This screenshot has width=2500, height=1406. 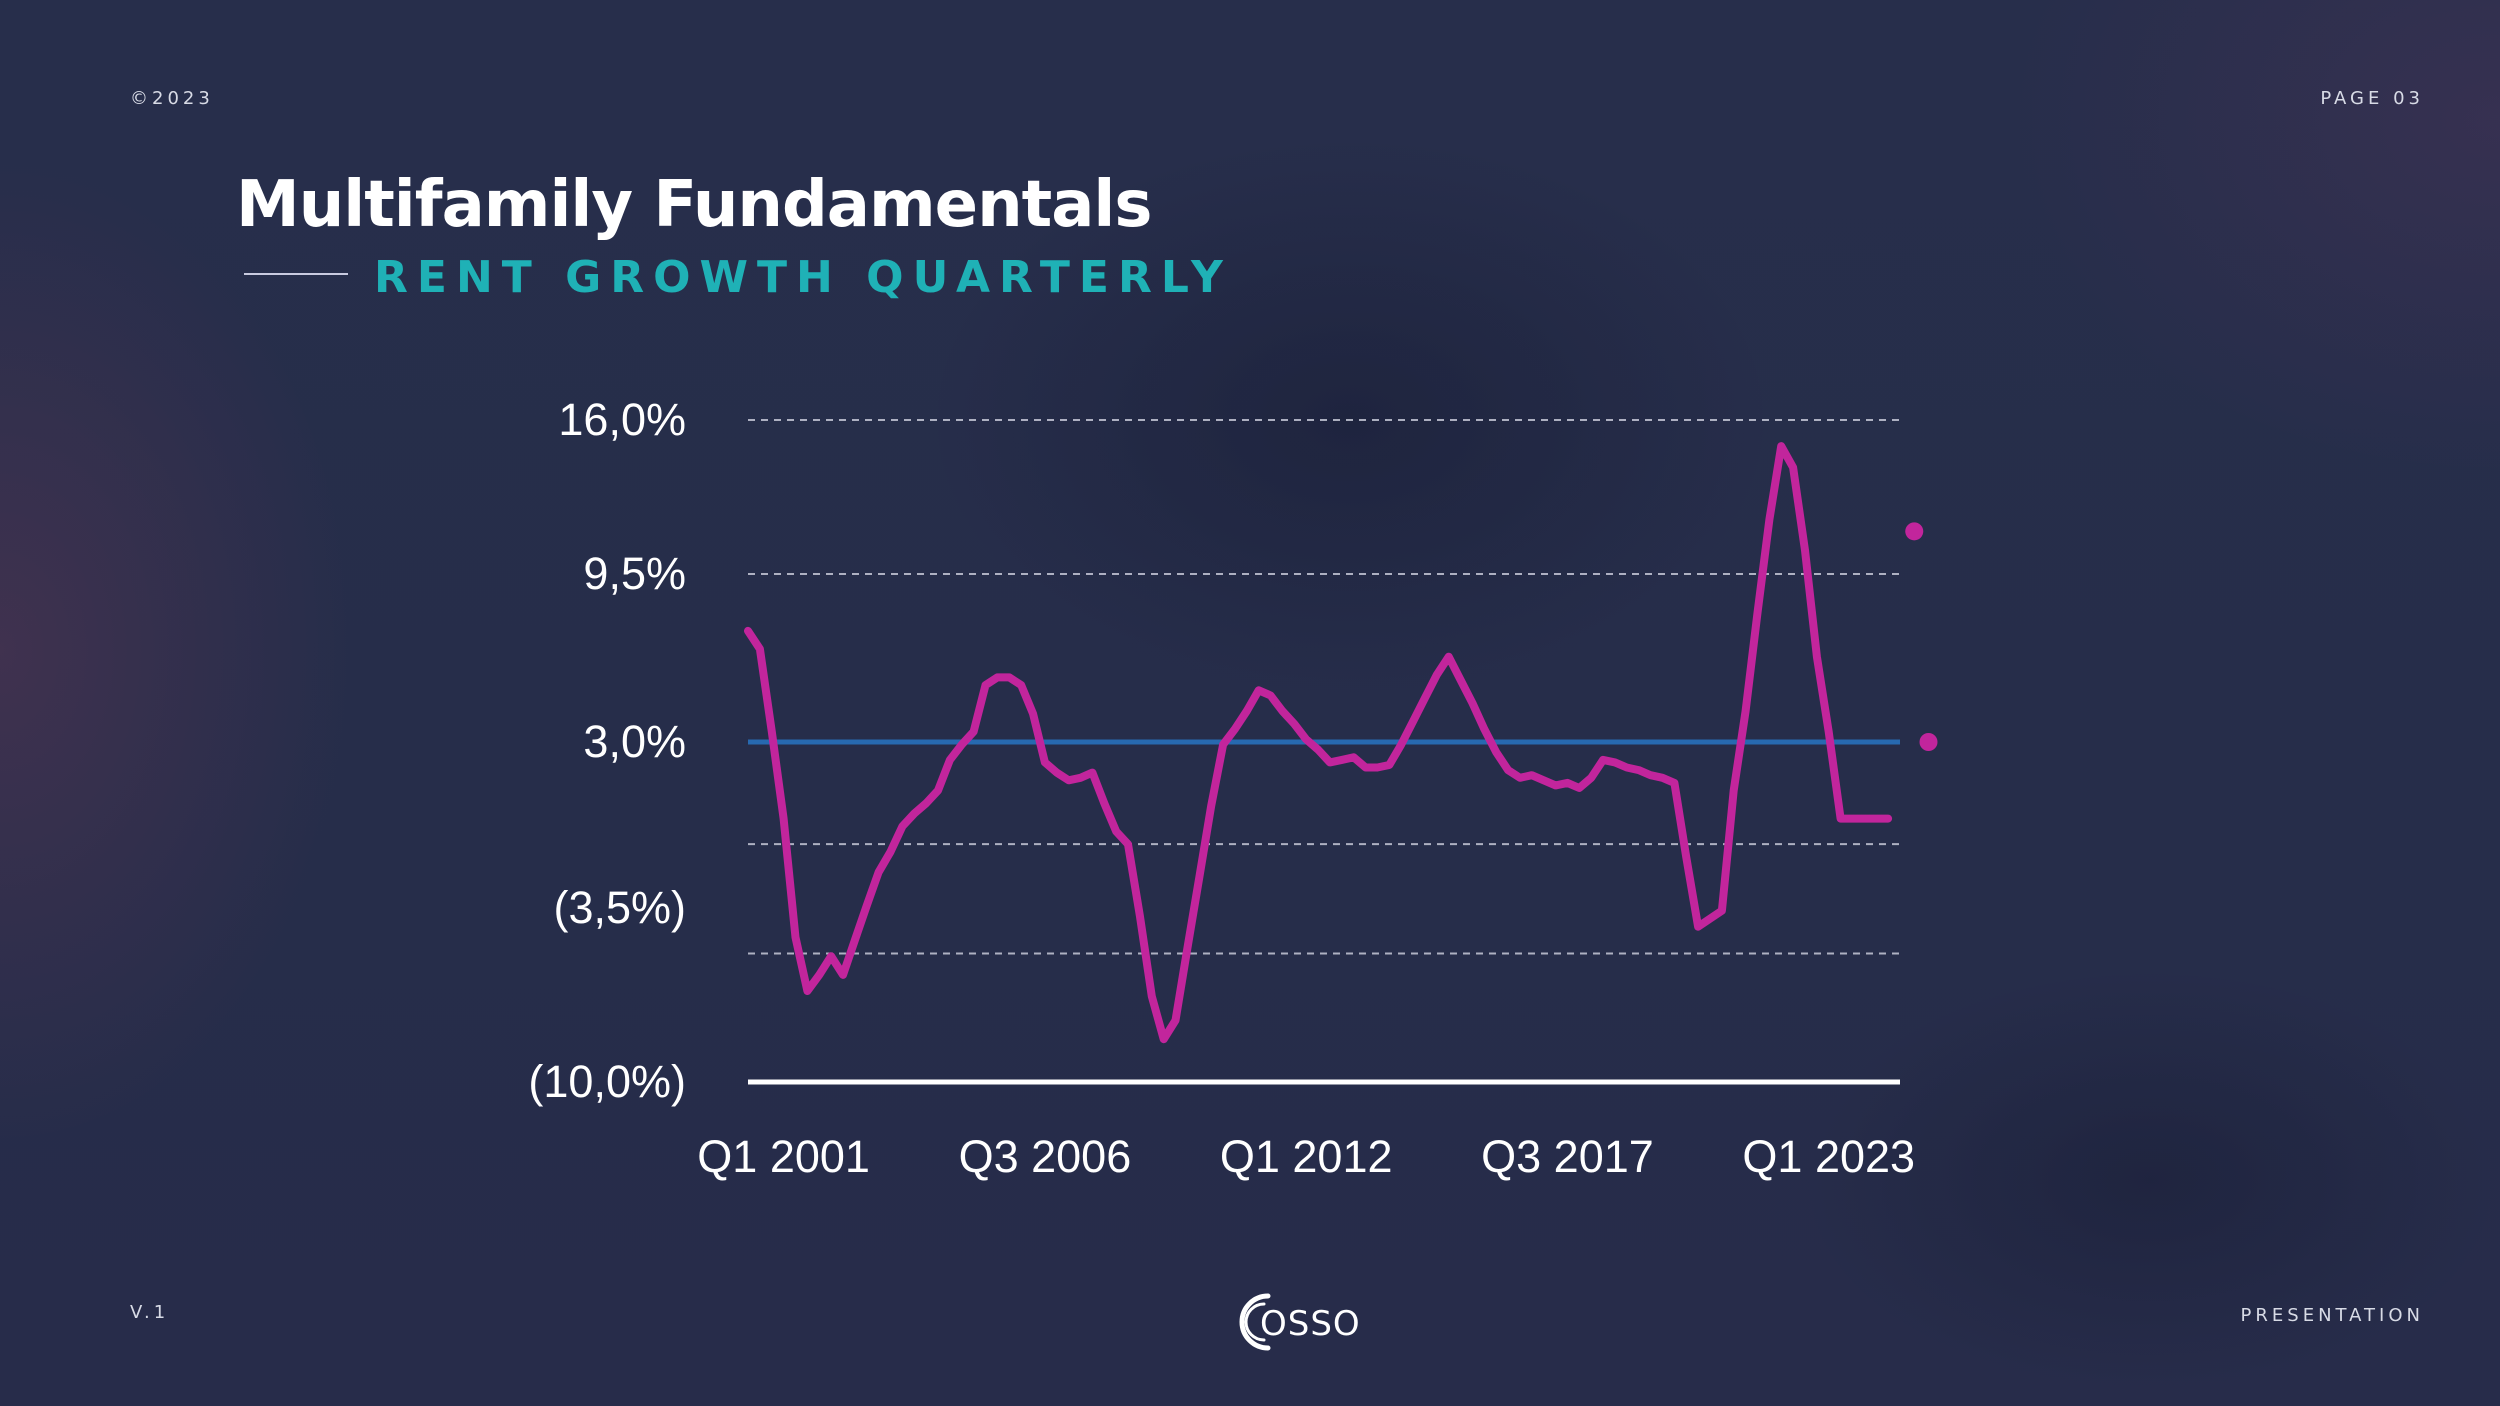 What do you see at coordinates (619, 907) in the screenshot?
I see `y-tick-label-3: (3,5%)` at bounding box center [619, 907].